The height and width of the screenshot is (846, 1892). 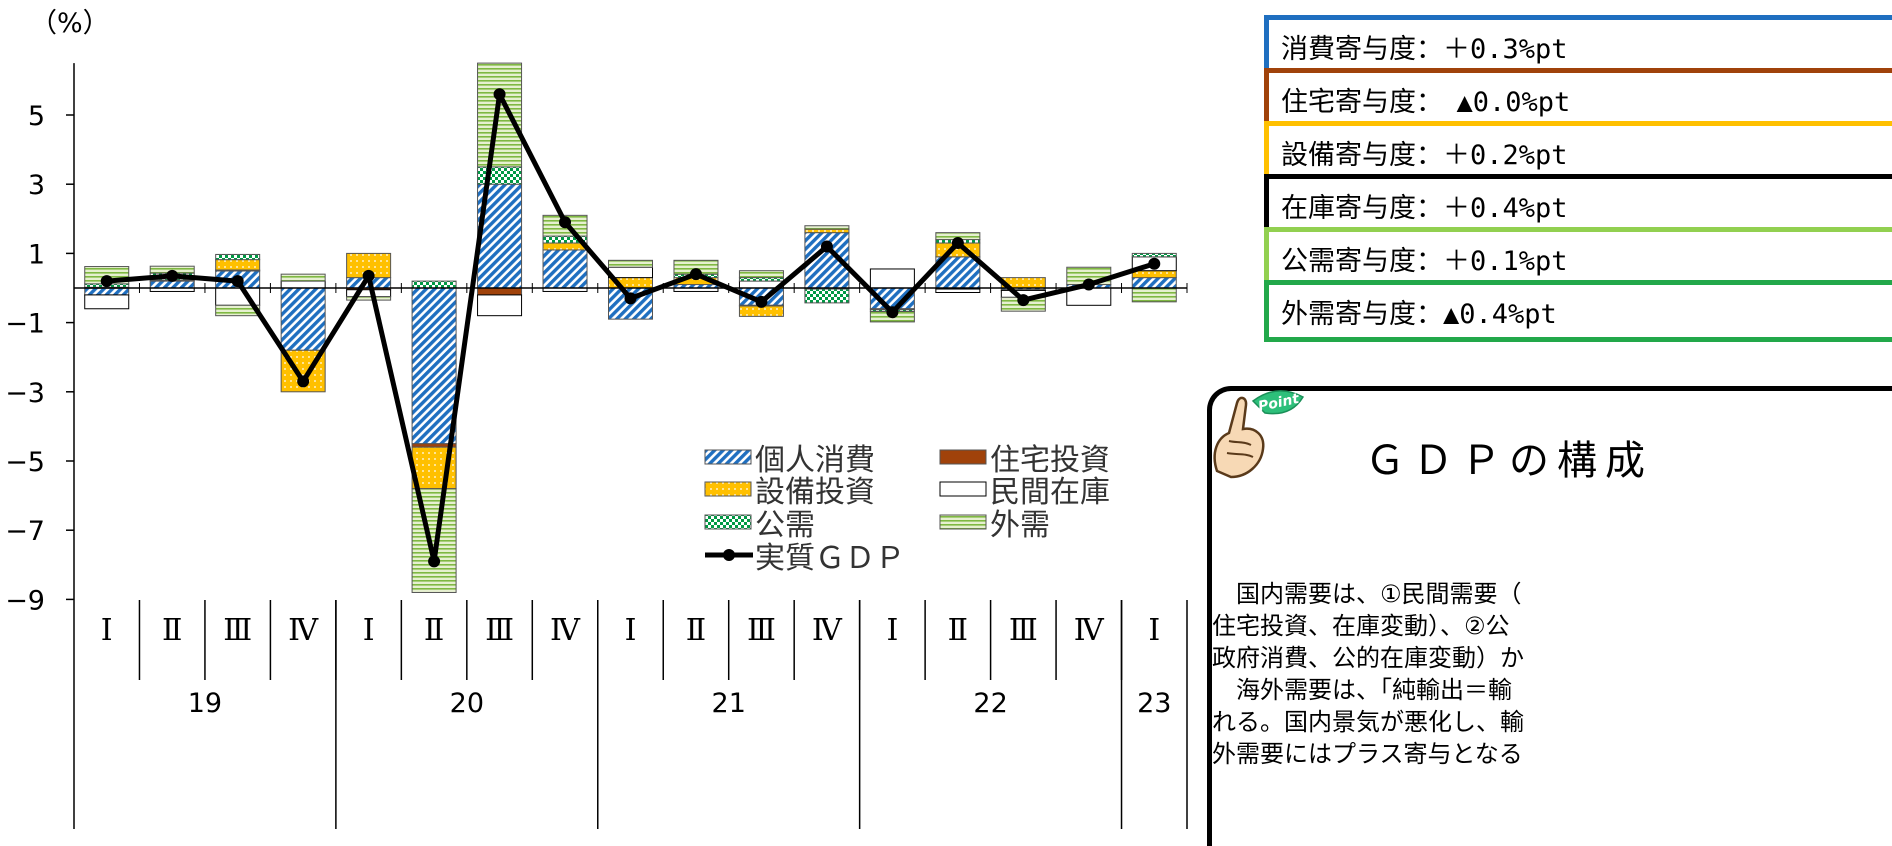 I want to click on y-unit-label: （%）, so click(x=70, y=23).